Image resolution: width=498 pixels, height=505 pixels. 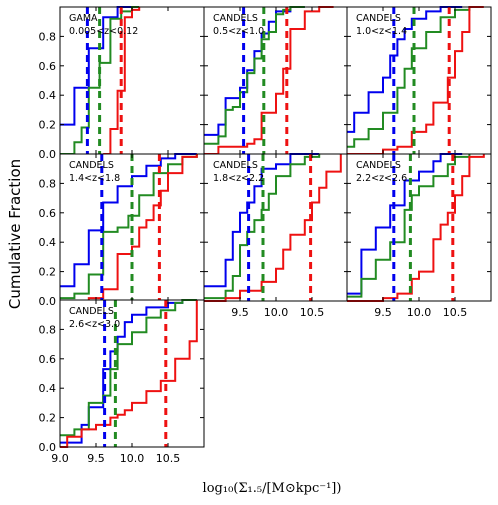 I want to click on panel-zrange-label: 0.005<z<0.12, so click(x=103, y=31).